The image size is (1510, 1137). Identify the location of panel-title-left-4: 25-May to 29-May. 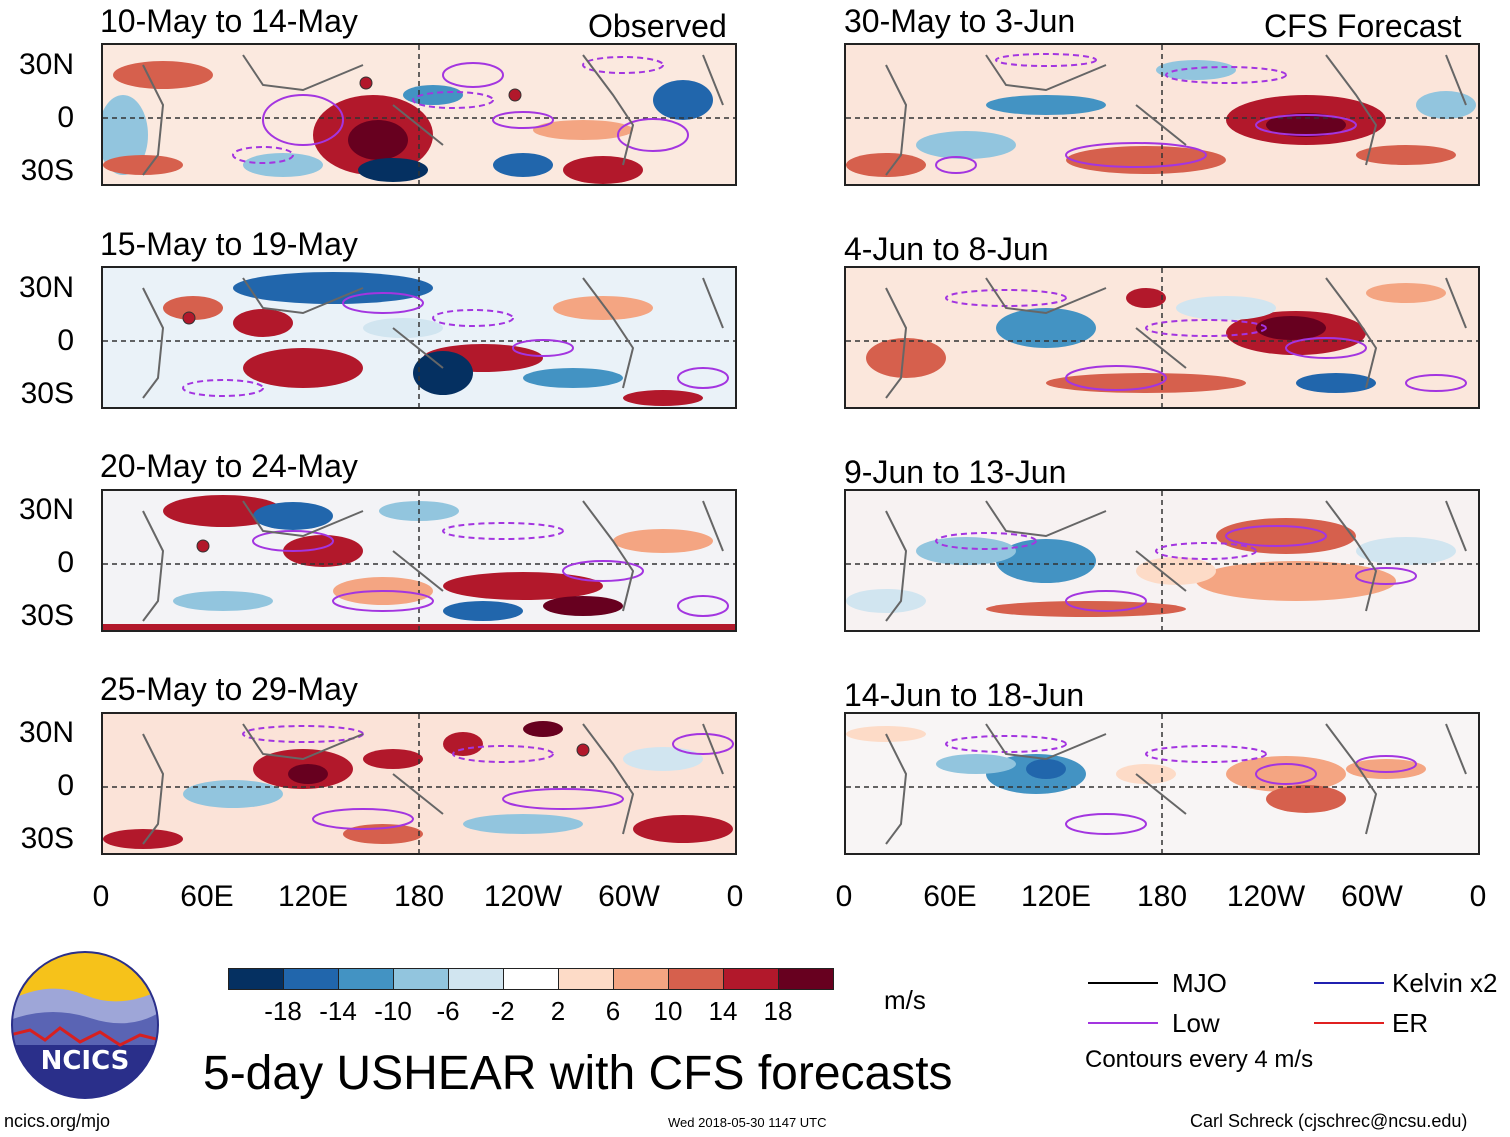
(229, 689).